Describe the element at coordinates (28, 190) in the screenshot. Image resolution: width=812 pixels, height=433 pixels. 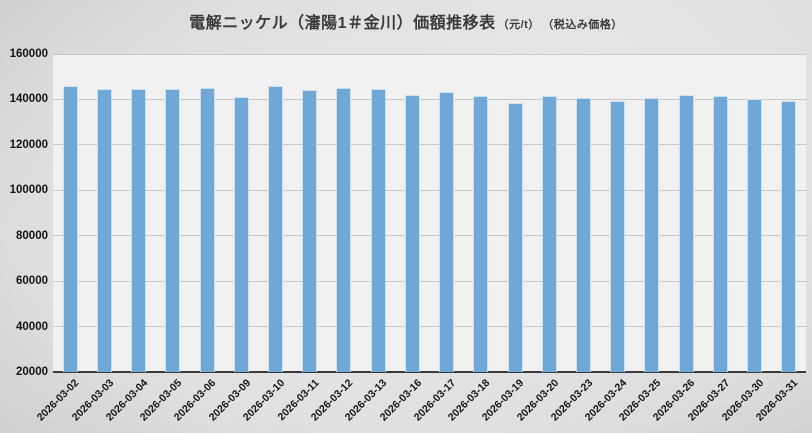
I see `y-axis-tick-label: 100000` at that location.